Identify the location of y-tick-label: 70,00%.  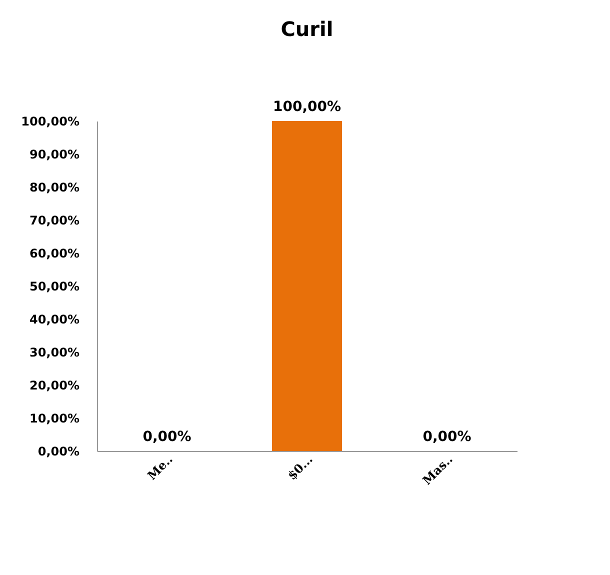
(55, 221).